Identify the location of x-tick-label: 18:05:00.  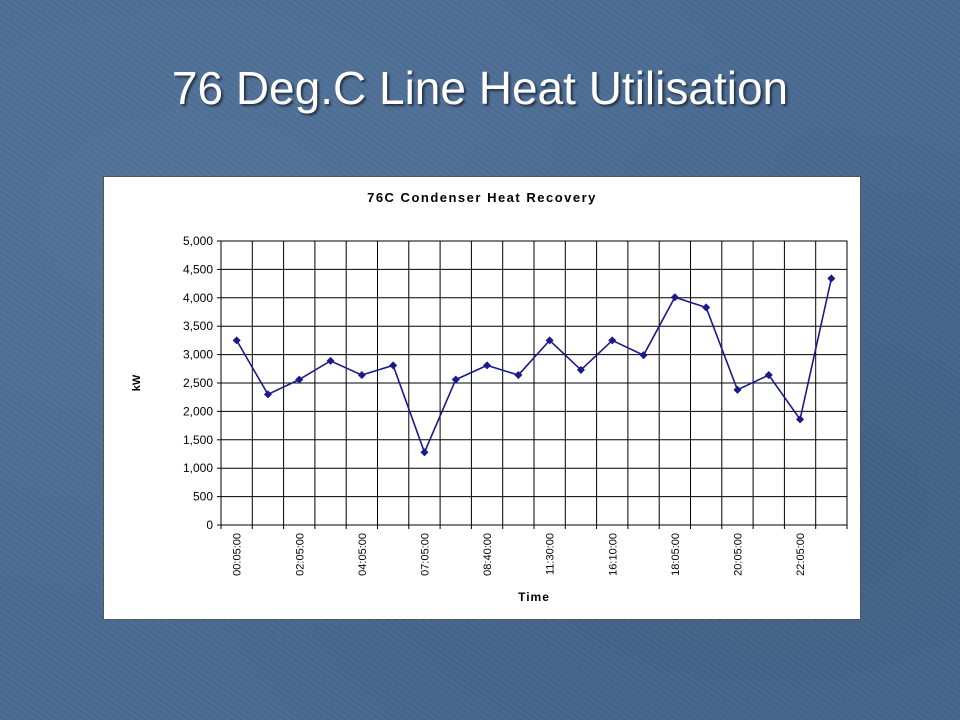
(676, 554).